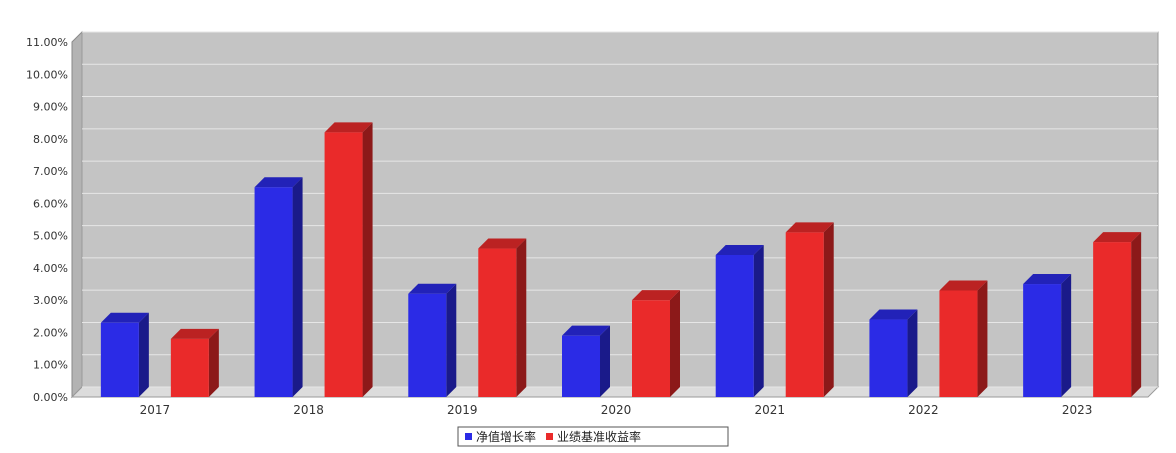  I want to click on legend-item: 业绩基准收益率, so click(593, 436).